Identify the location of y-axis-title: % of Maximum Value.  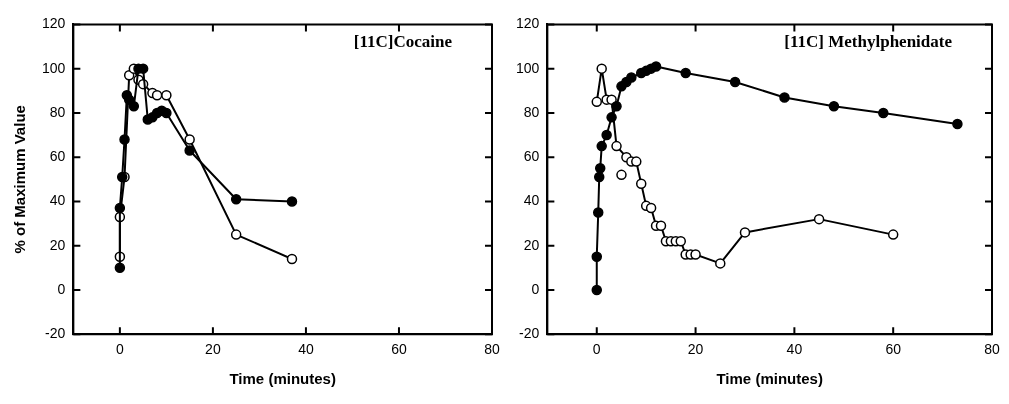
(20, 179).